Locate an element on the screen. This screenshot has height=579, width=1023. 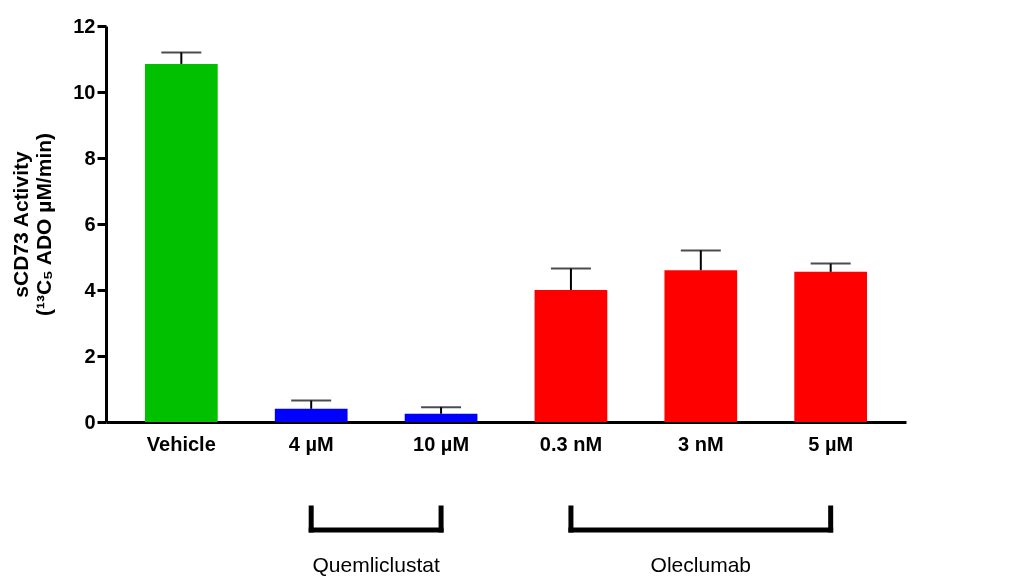
text: Oleclumab is located at coordinates (700, 564).